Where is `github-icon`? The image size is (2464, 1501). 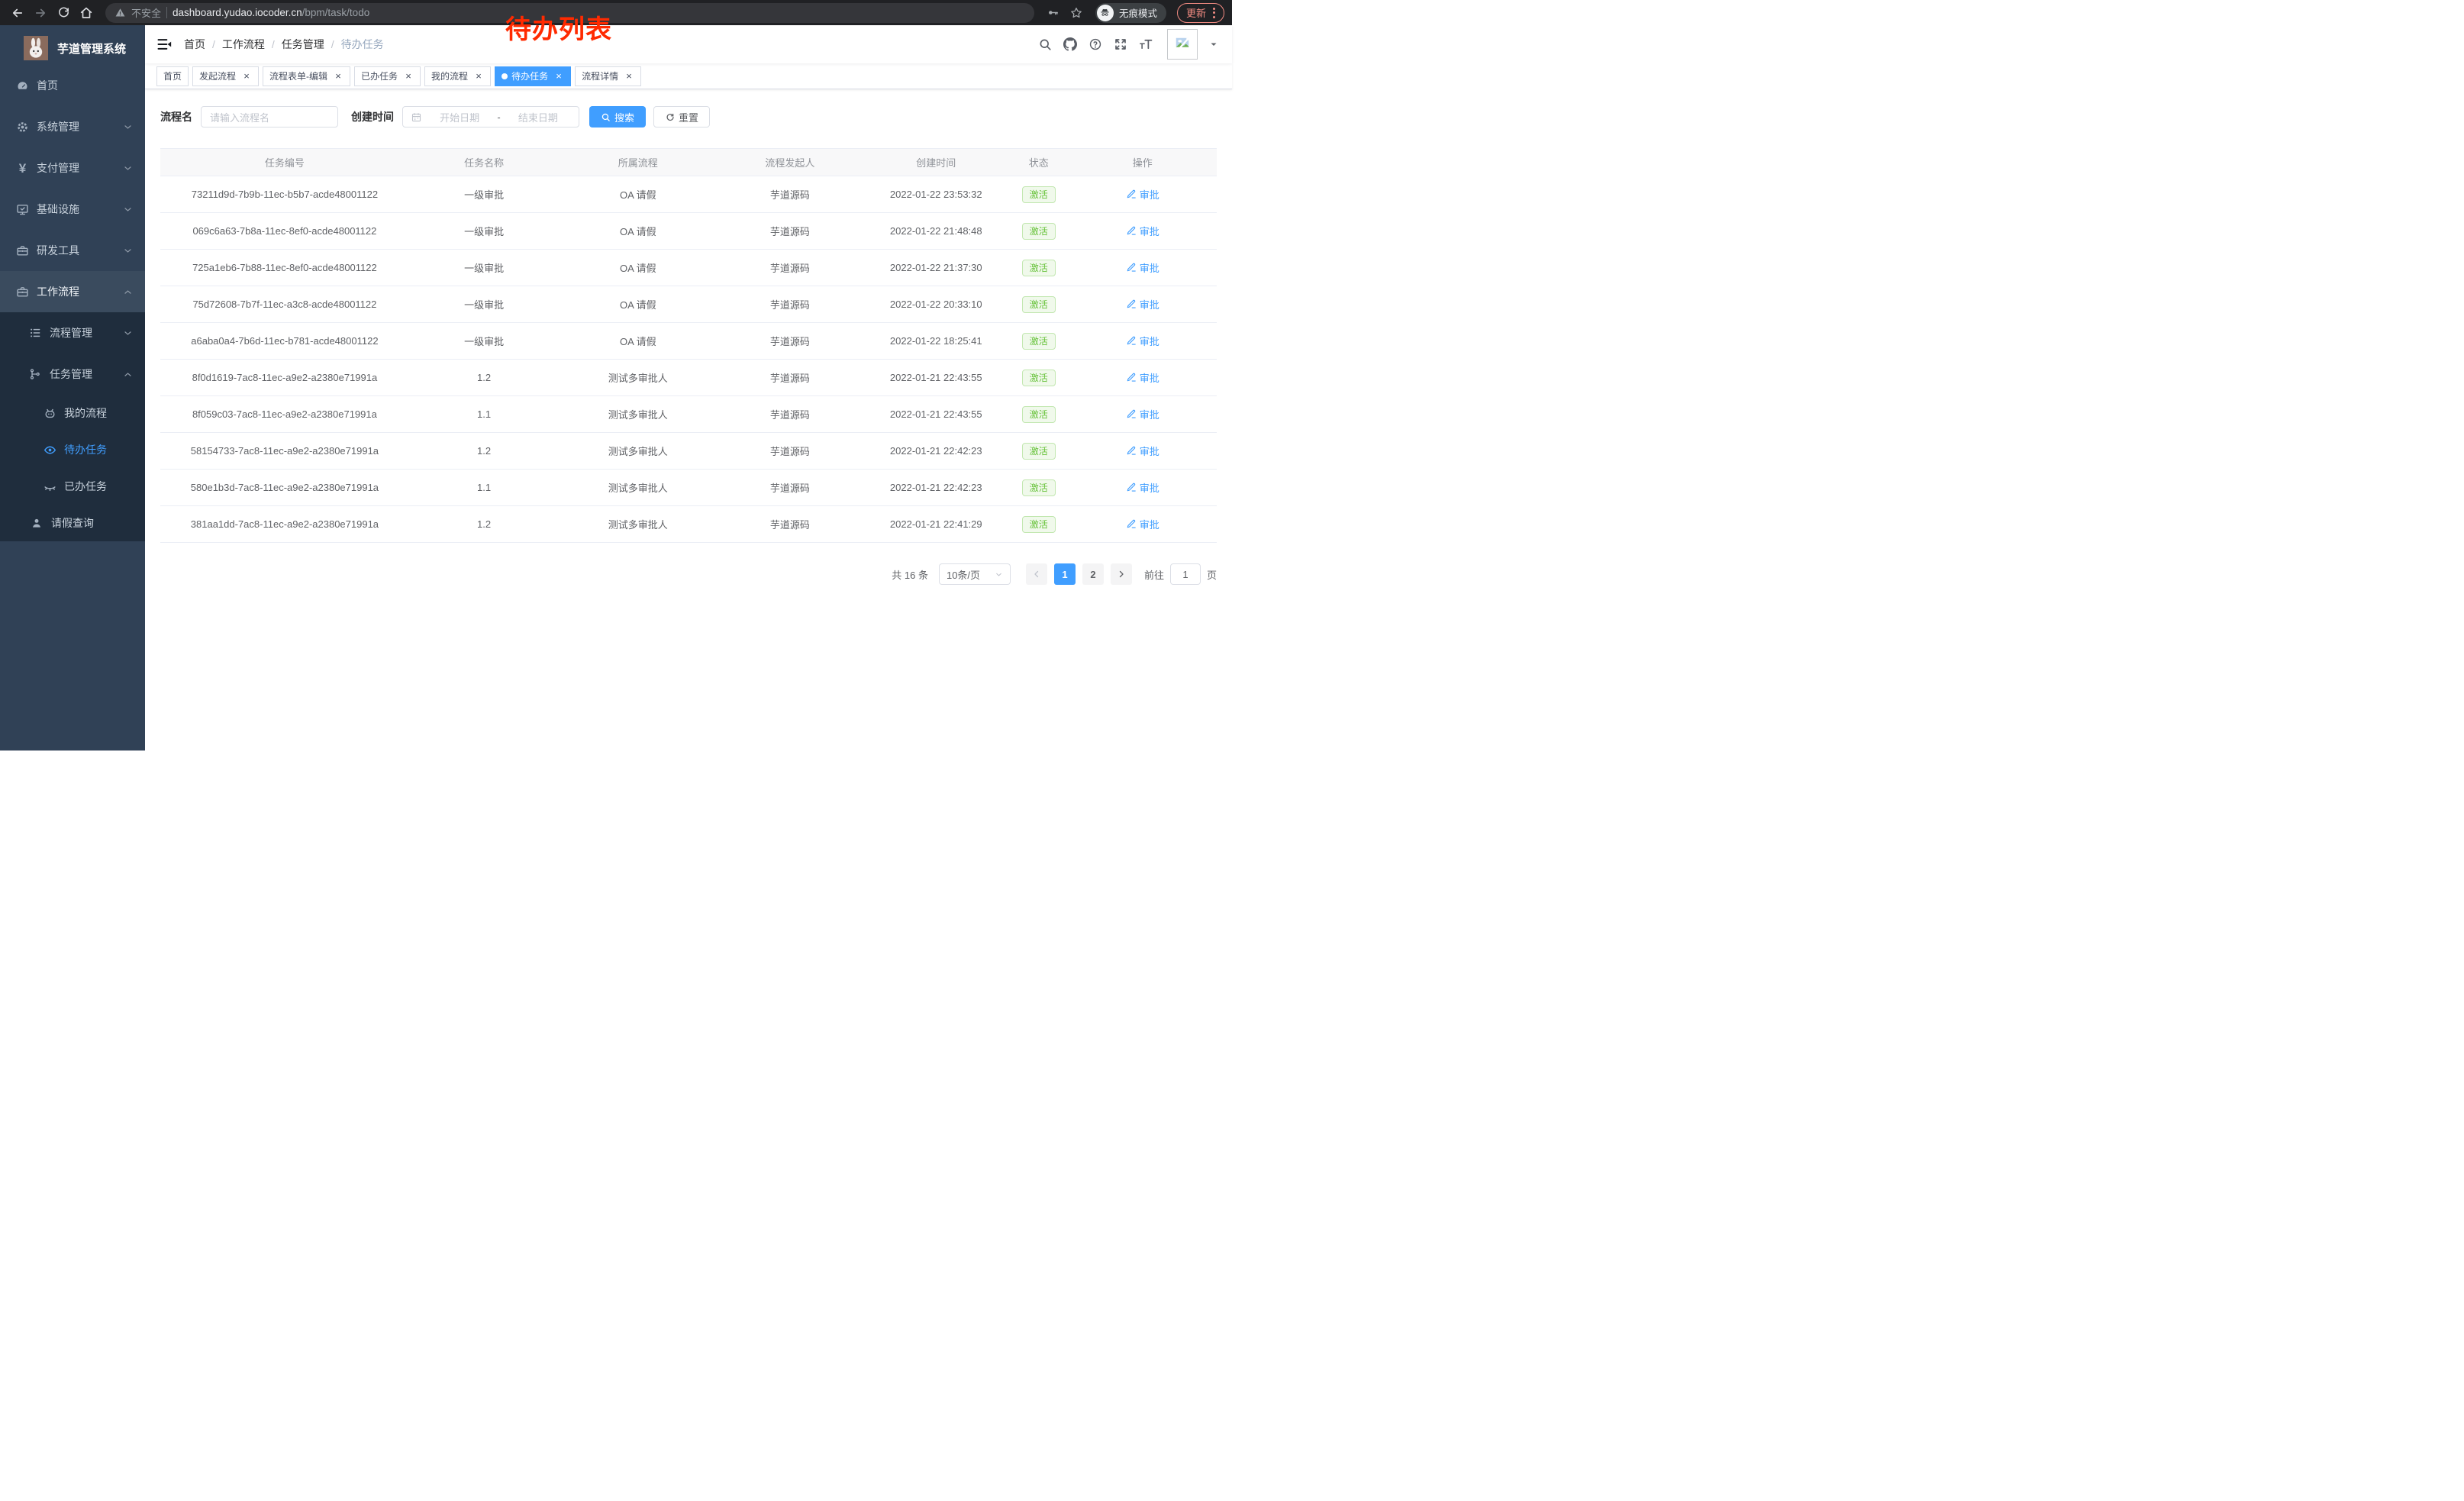 github-icon is located at coordinates (1070, 44).